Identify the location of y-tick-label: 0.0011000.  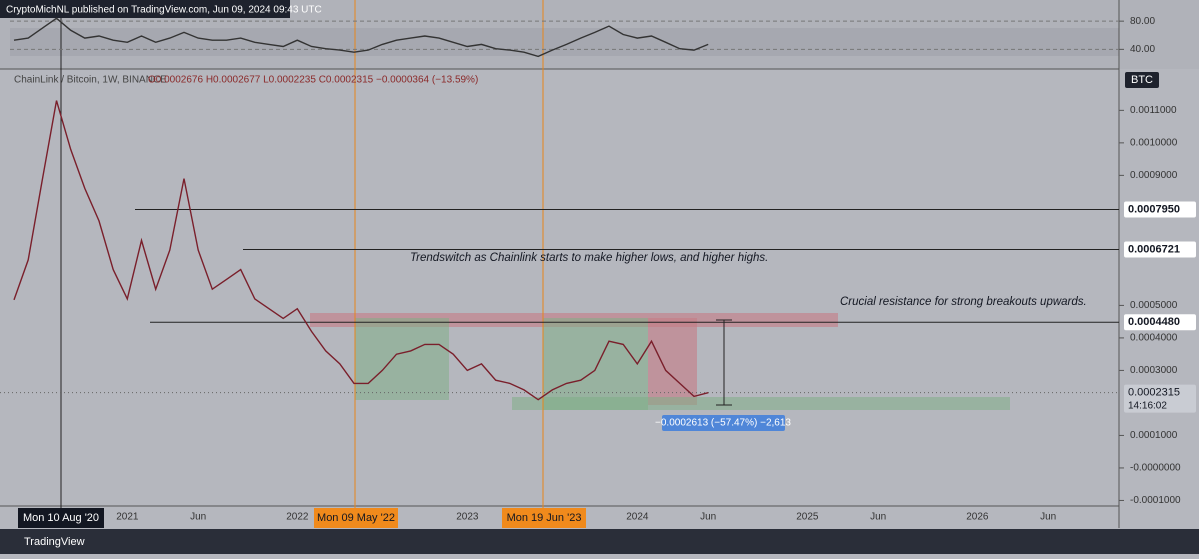
(1153, 110).